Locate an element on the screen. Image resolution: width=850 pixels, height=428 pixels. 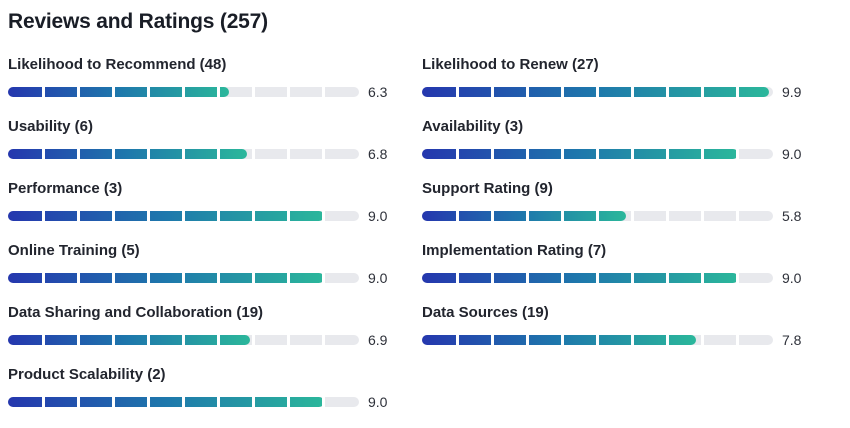
rating-row-product-scalability: Product Scalability (2) 9.0 is located at coordinates (202, 388).